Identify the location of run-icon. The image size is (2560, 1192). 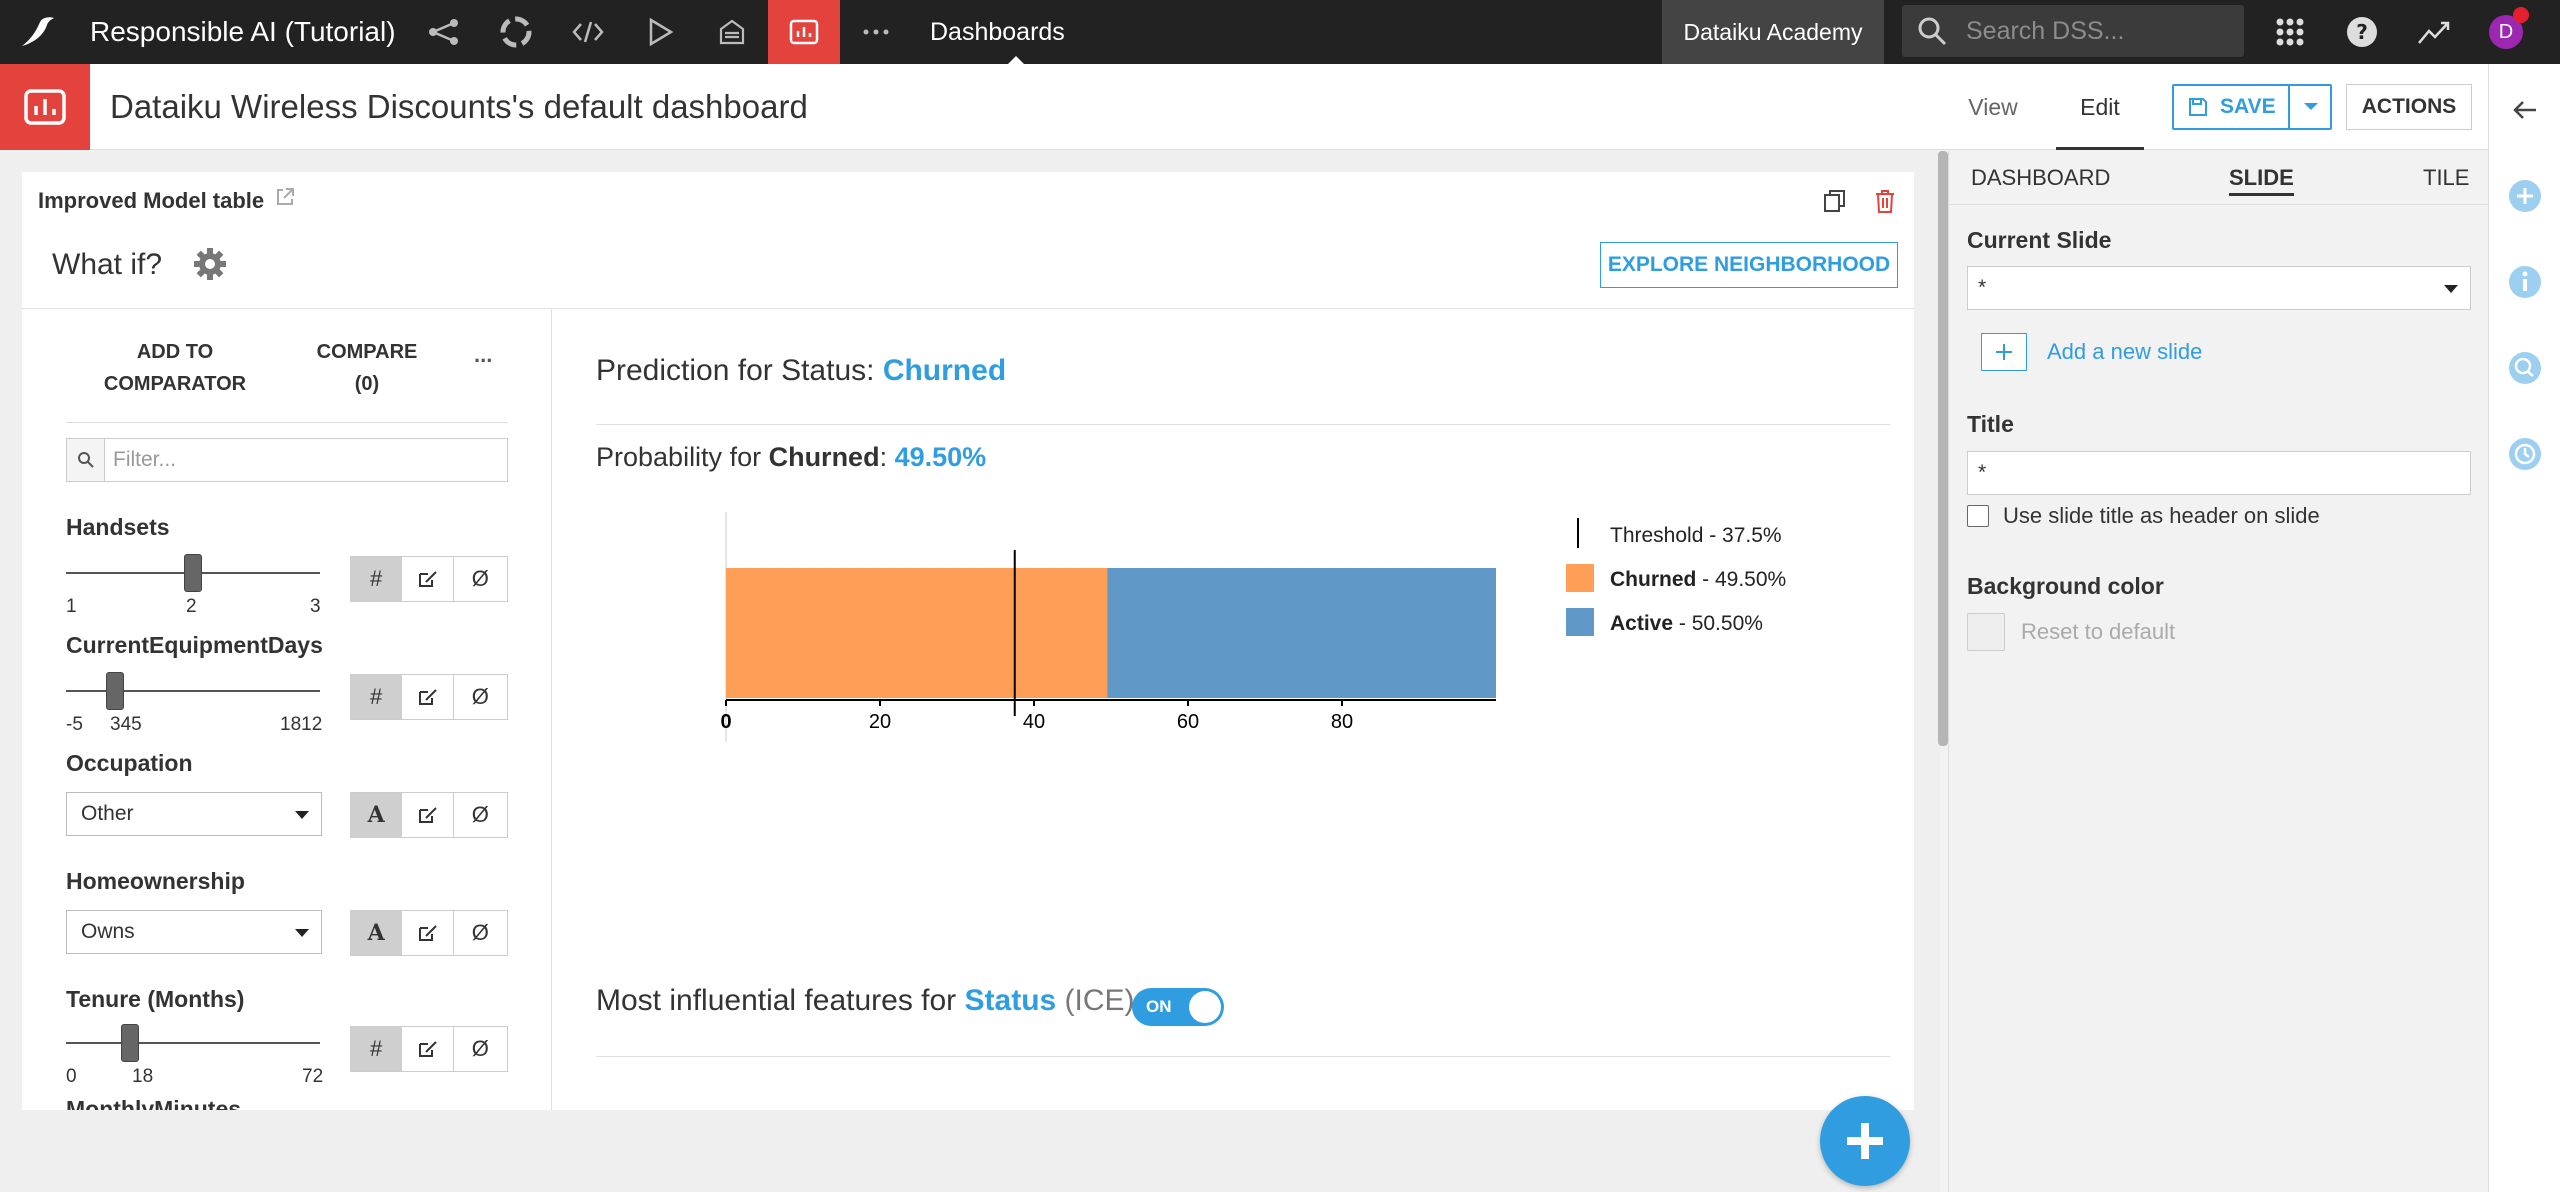
(660, 32).